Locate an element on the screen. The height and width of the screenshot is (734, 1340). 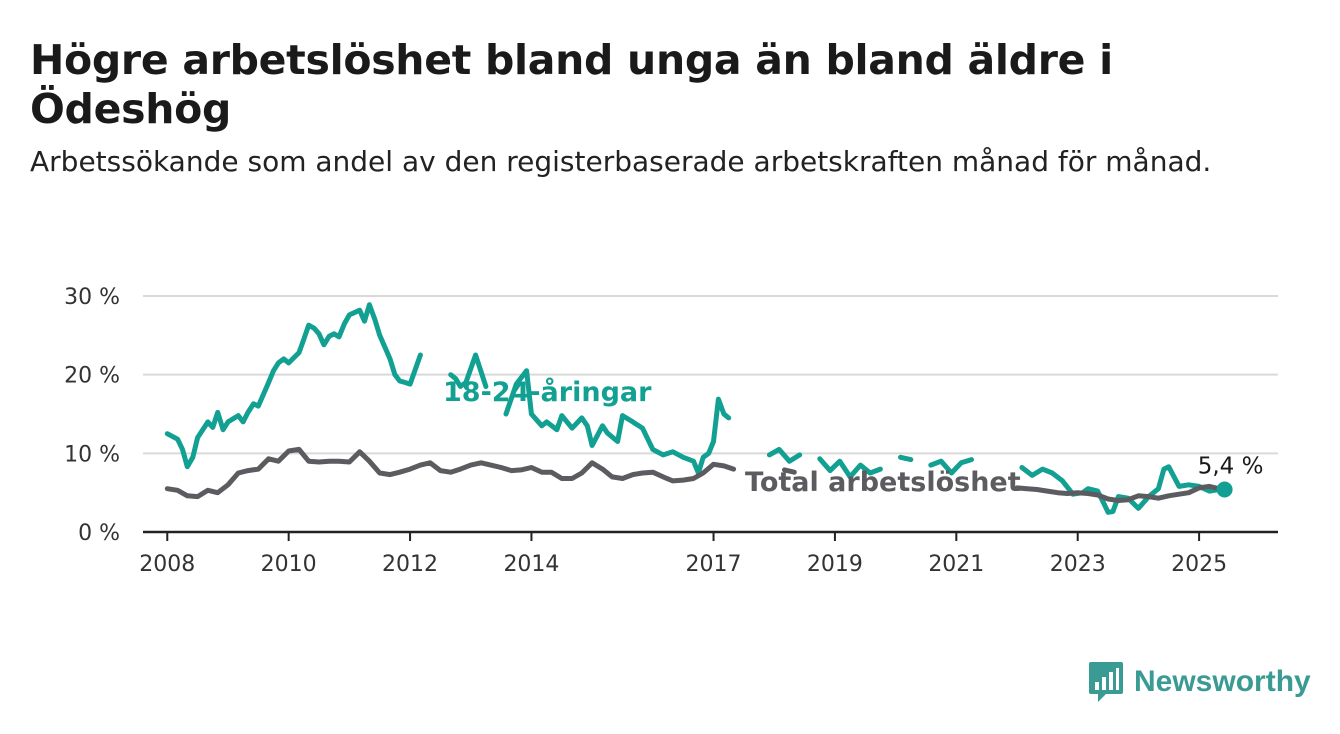
newsworthy-logo: Newsworthy is located at coordinates (1199, 682).